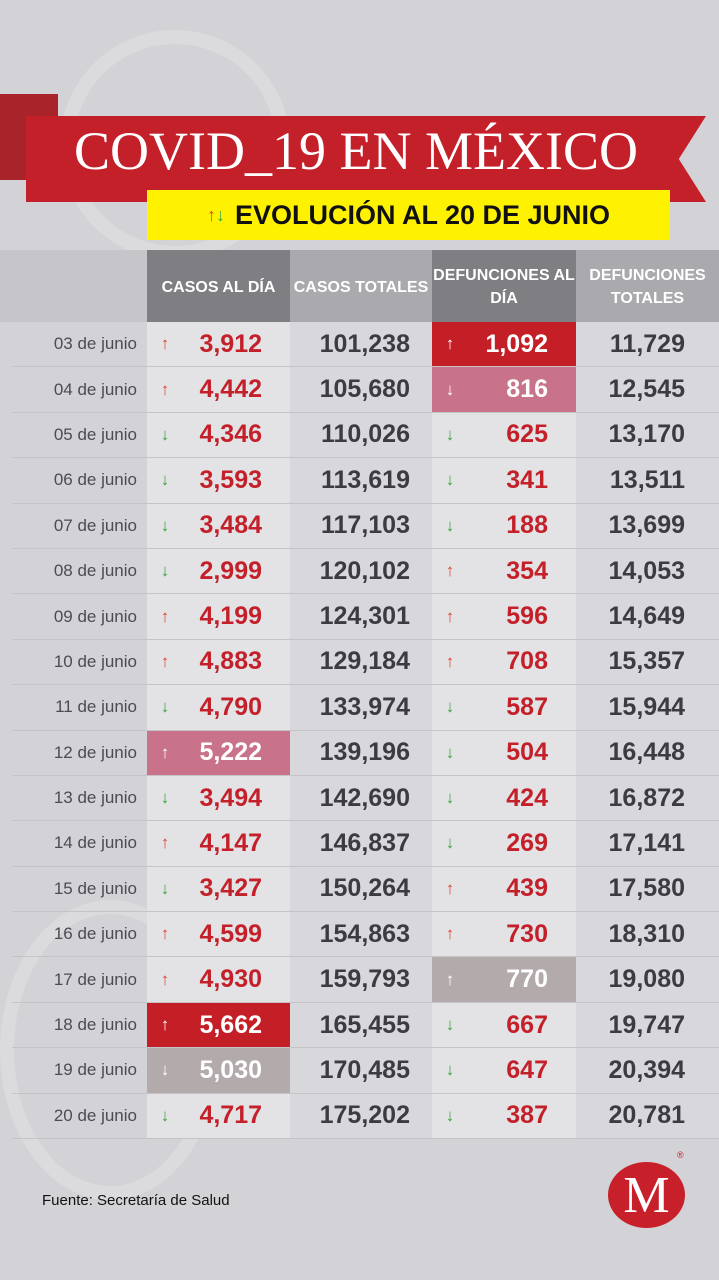  What do you see at coordinates (504, 889) in the screenshot?
I see `defunciones-dia-cell: ↑ 439` at bounding box center [504, 889].